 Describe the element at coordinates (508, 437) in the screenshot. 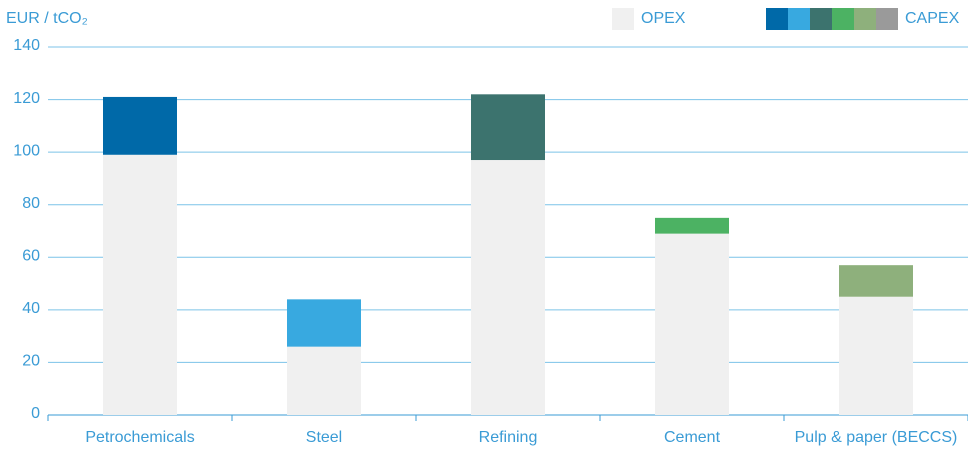

I see `x-tick-label: Refining` at that location.